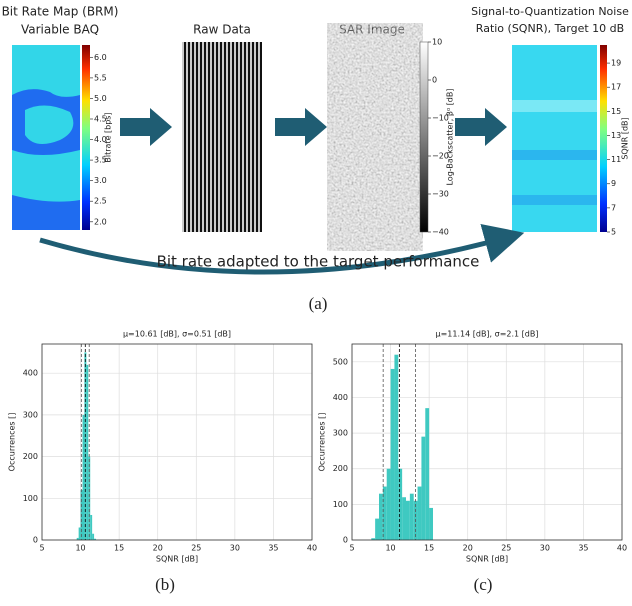 This screenshot has height=606, width=632. Describe the element at coordinates (100, 139) in the screenshot. I see `colorbar-tick-label: 4.0` at that location.